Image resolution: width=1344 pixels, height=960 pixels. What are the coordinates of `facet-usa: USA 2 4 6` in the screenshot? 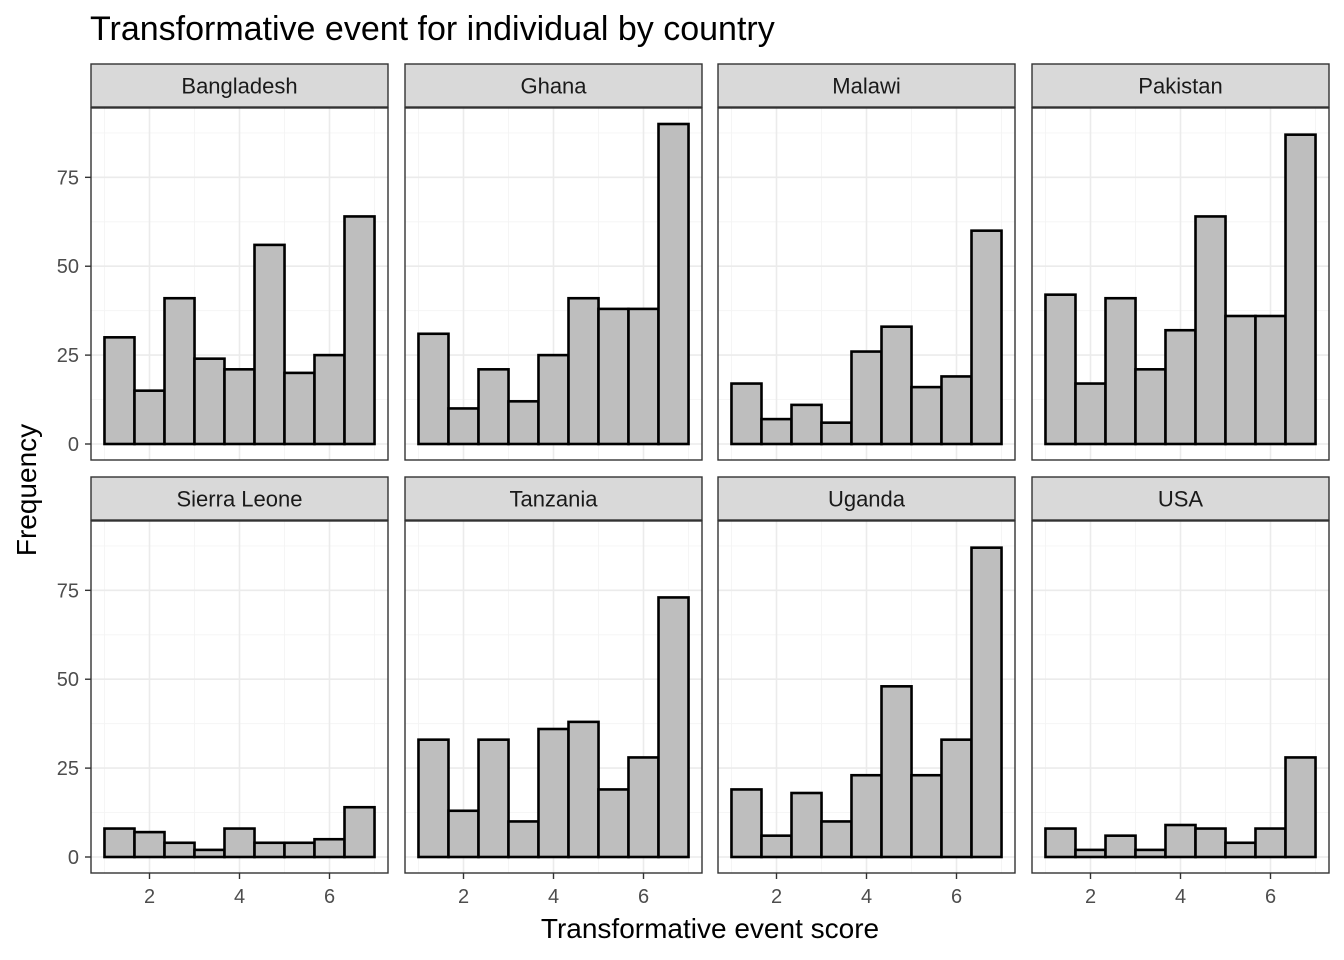 It's located at (1180, 692).